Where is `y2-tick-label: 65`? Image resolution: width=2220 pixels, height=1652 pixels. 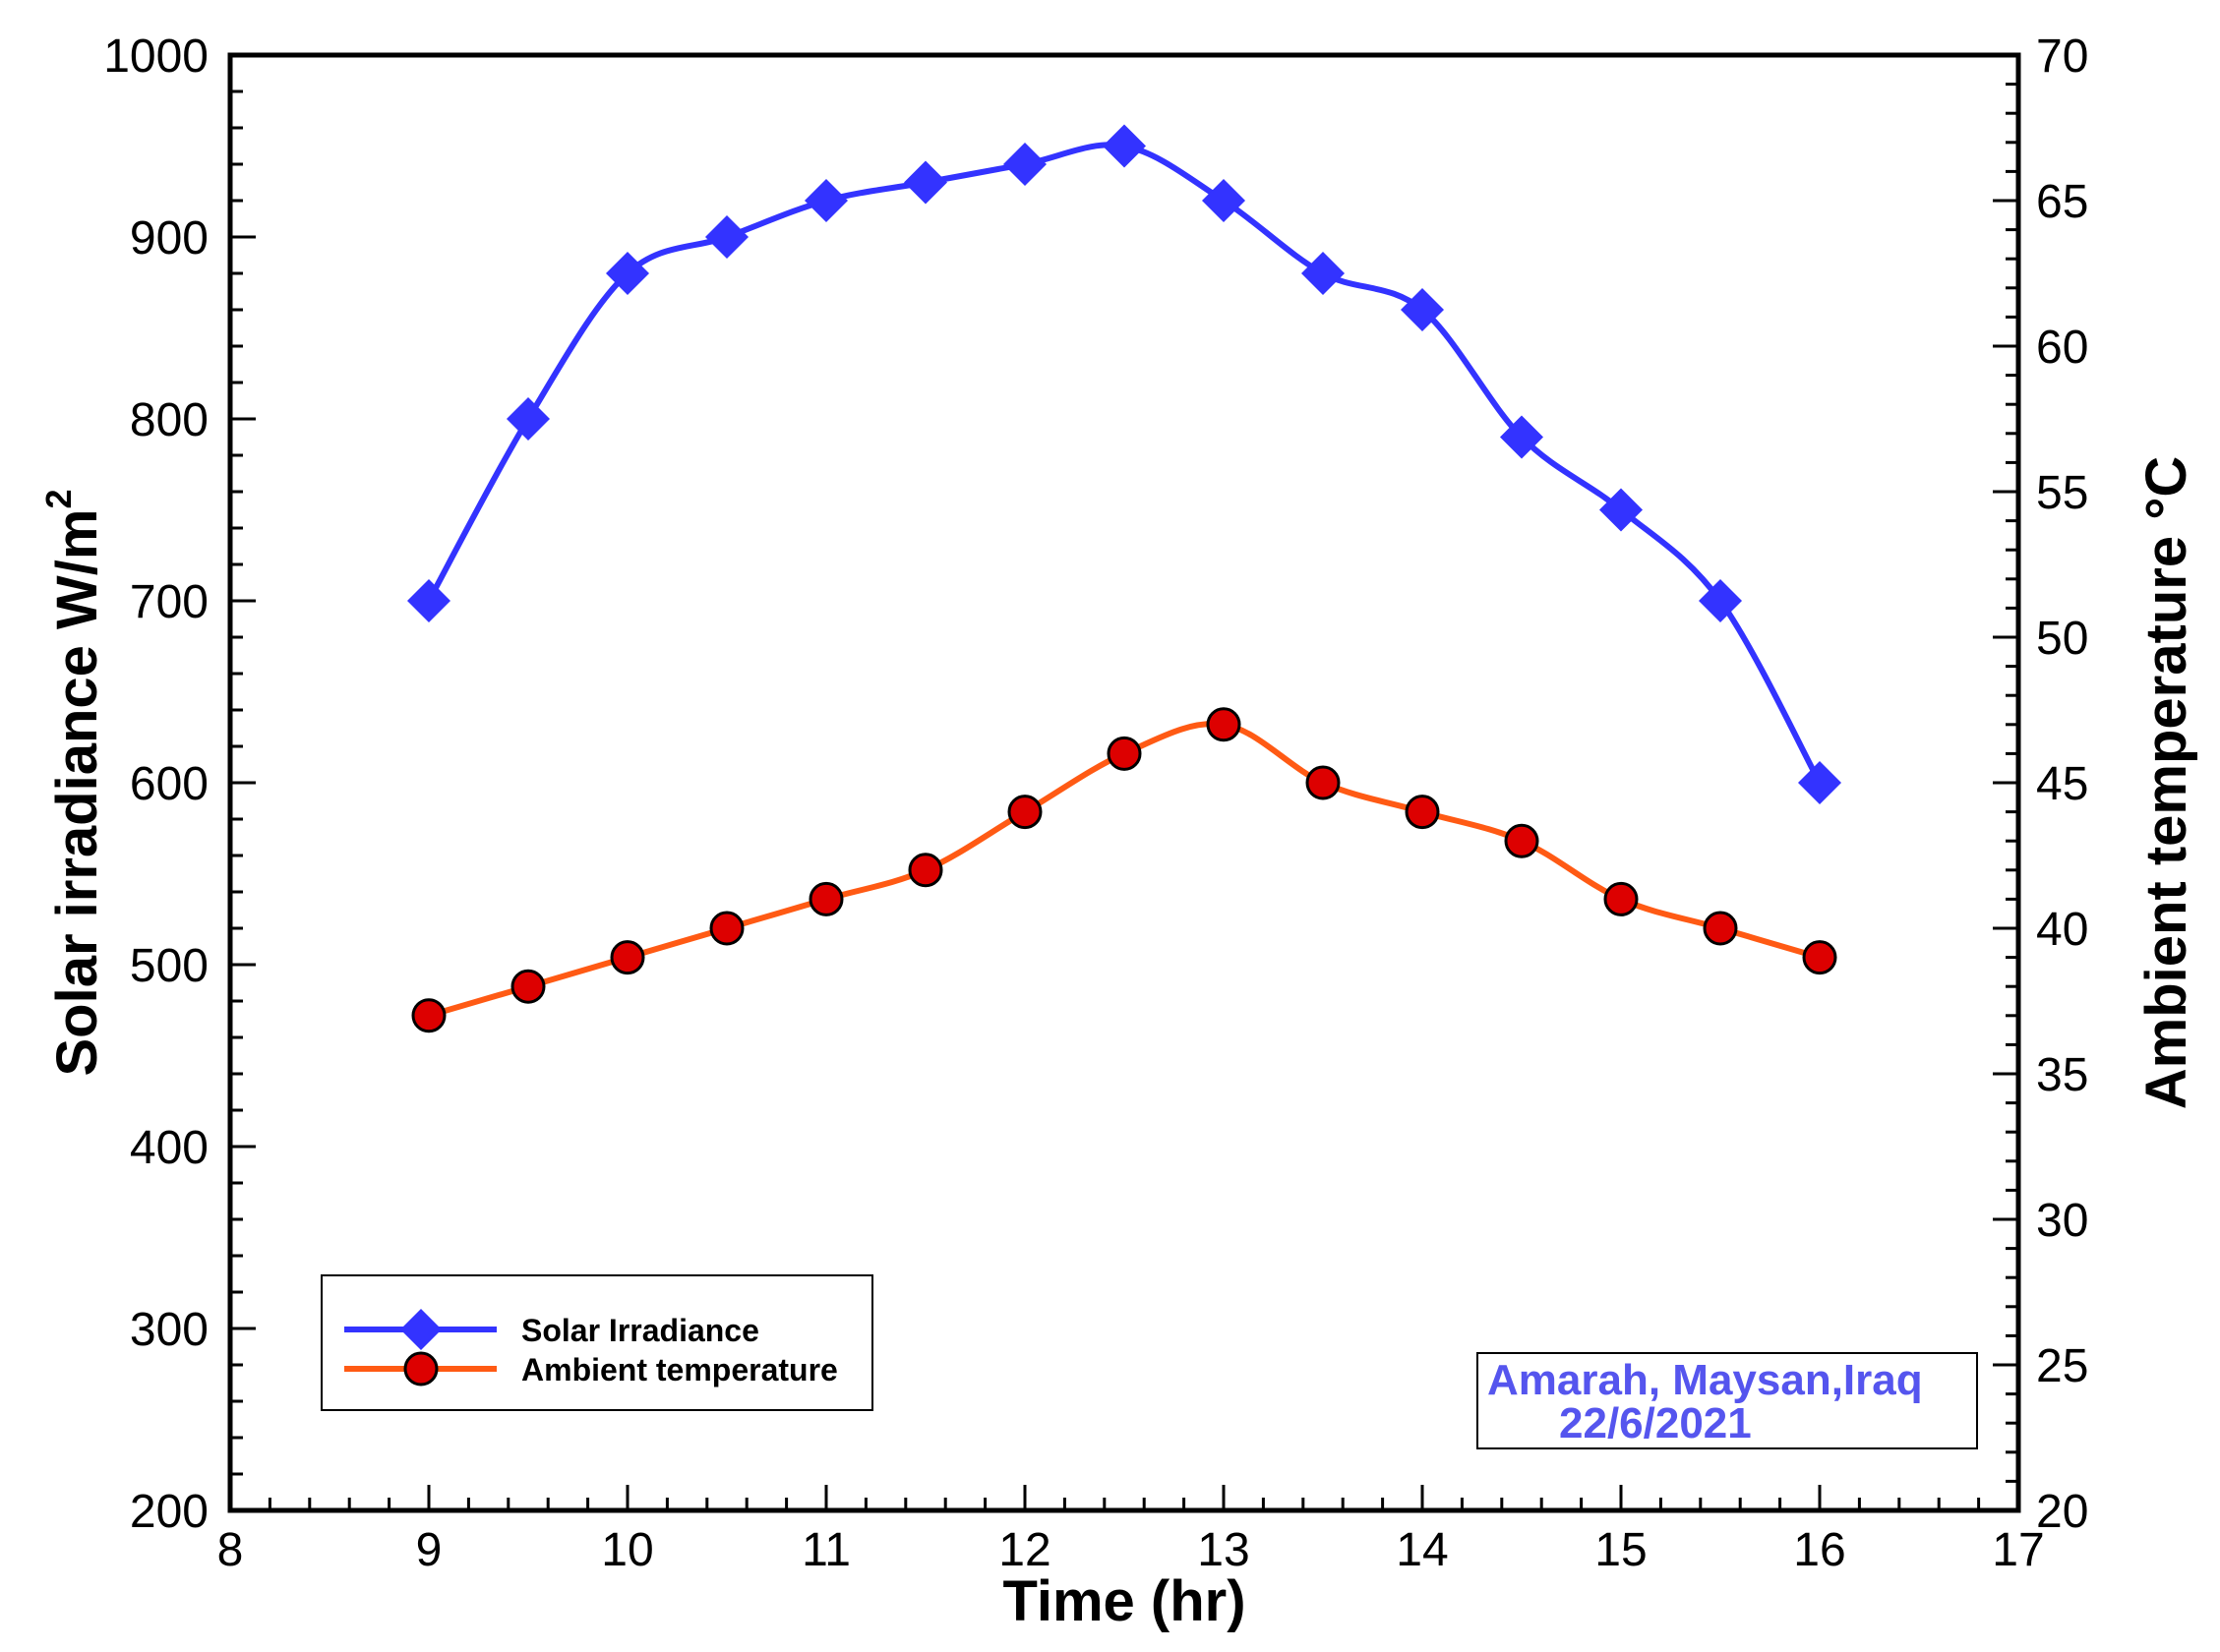 y2-tick-label: 65 is located at coordinates (2062, 202).